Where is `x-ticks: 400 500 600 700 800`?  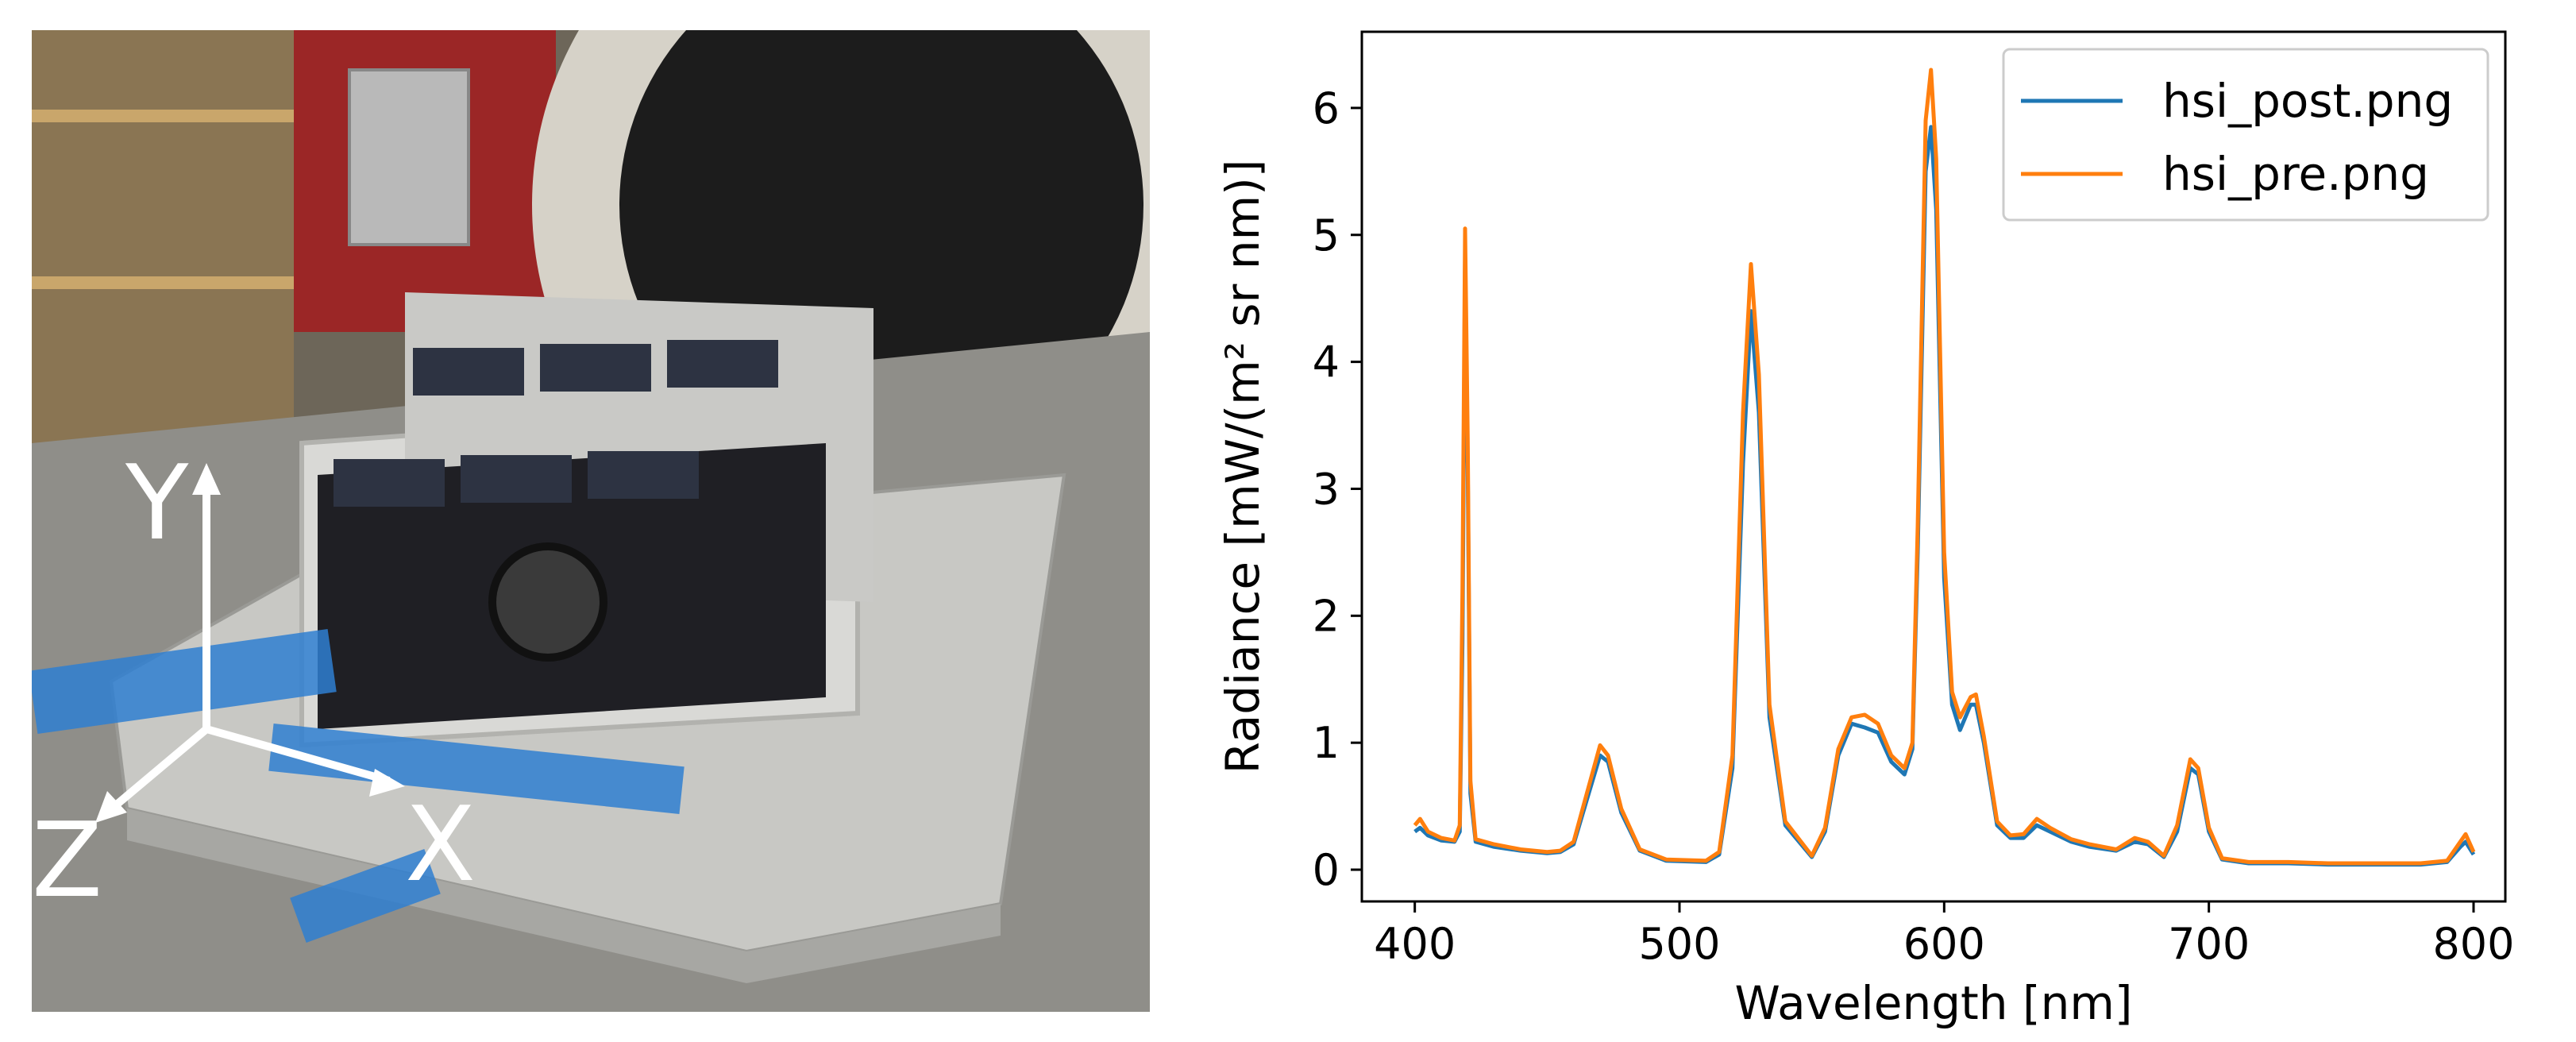 x-ticks: 400 500 600 700 800 is located at coordinates (1944, 935).